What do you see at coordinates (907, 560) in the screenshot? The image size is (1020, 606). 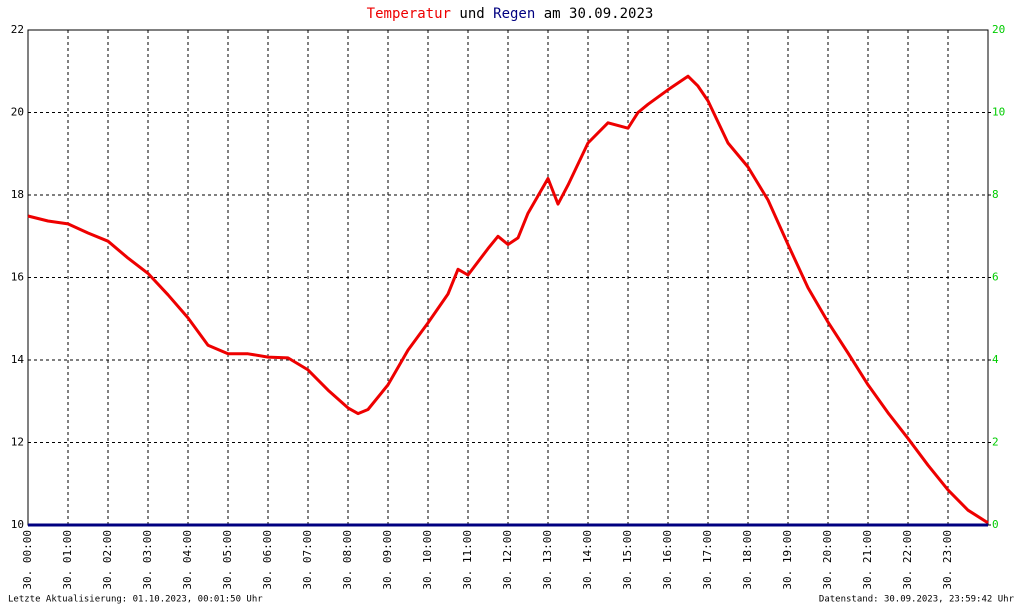 I see `x-tick-label: 30. 22:00` at bounding box center [907, 560].